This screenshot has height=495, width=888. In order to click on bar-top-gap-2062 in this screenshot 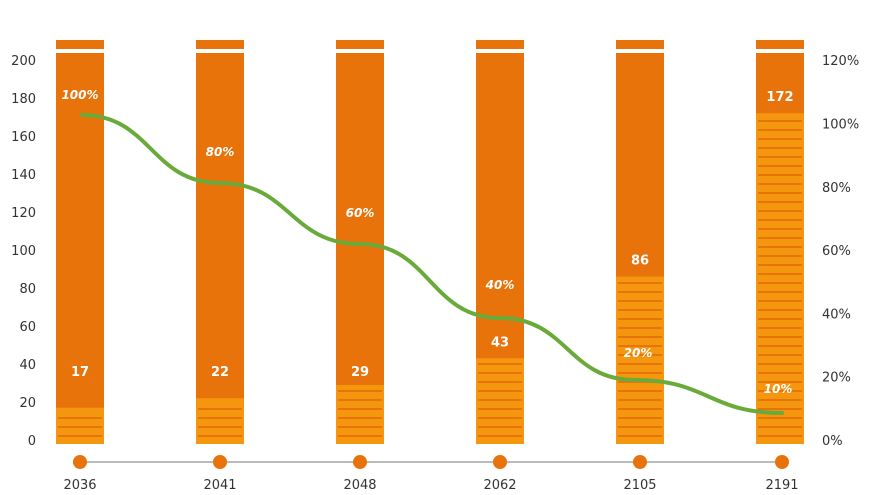, I will do `click(500, 51)`.